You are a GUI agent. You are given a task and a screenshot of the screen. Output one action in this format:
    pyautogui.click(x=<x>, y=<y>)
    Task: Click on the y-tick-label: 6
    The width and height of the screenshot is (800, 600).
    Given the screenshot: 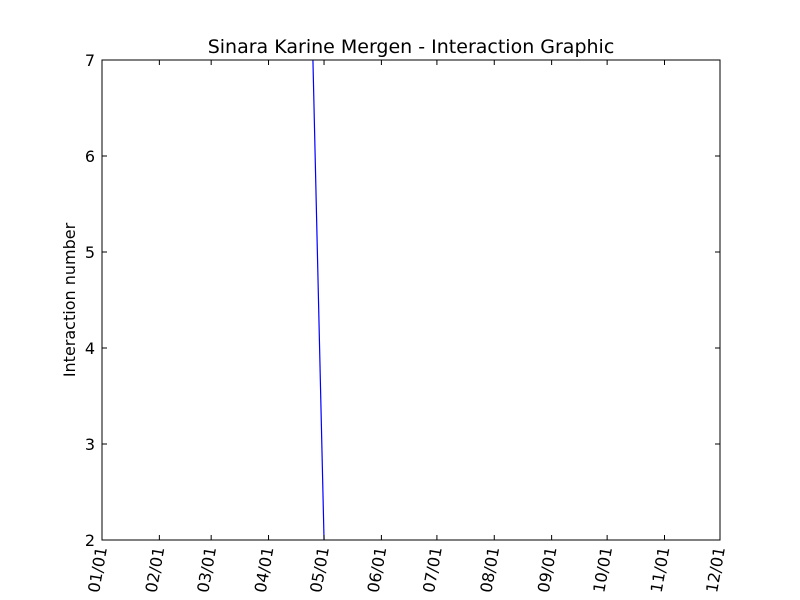 What is the action you would take?
    pyautogui.click(x=90, y=156)
    